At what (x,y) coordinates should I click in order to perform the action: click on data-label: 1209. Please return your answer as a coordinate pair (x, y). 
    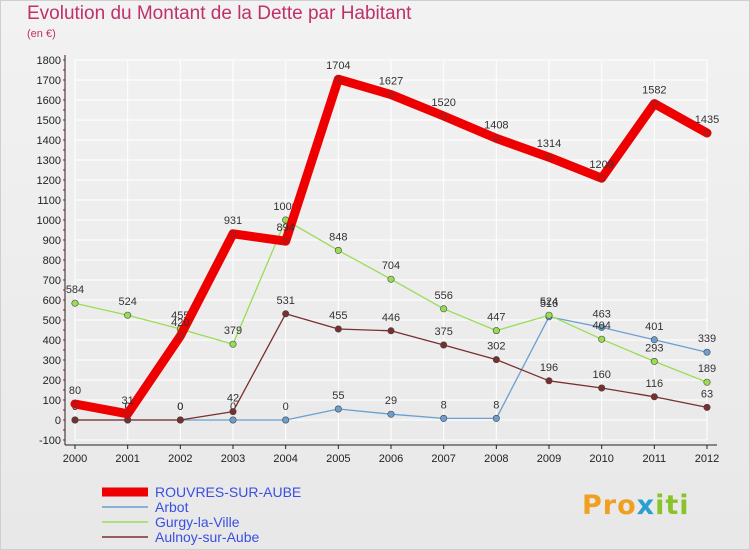
    Looking at the image, I should click on (601, 165).